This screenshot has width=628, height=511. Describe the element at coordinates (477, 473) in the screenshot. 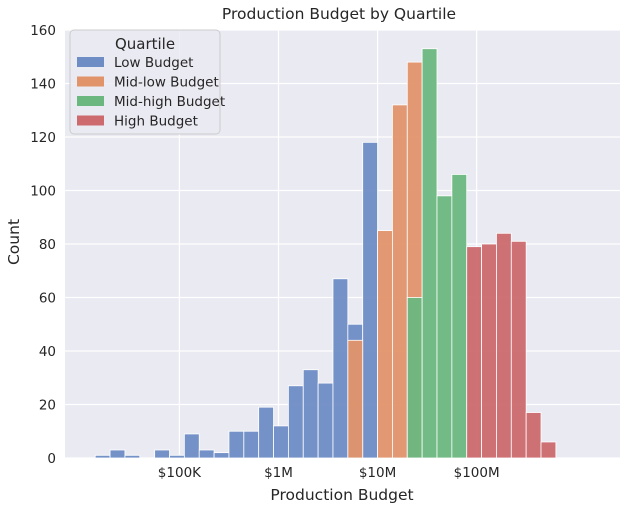

I see `x-tick-label: $100M` at that location.